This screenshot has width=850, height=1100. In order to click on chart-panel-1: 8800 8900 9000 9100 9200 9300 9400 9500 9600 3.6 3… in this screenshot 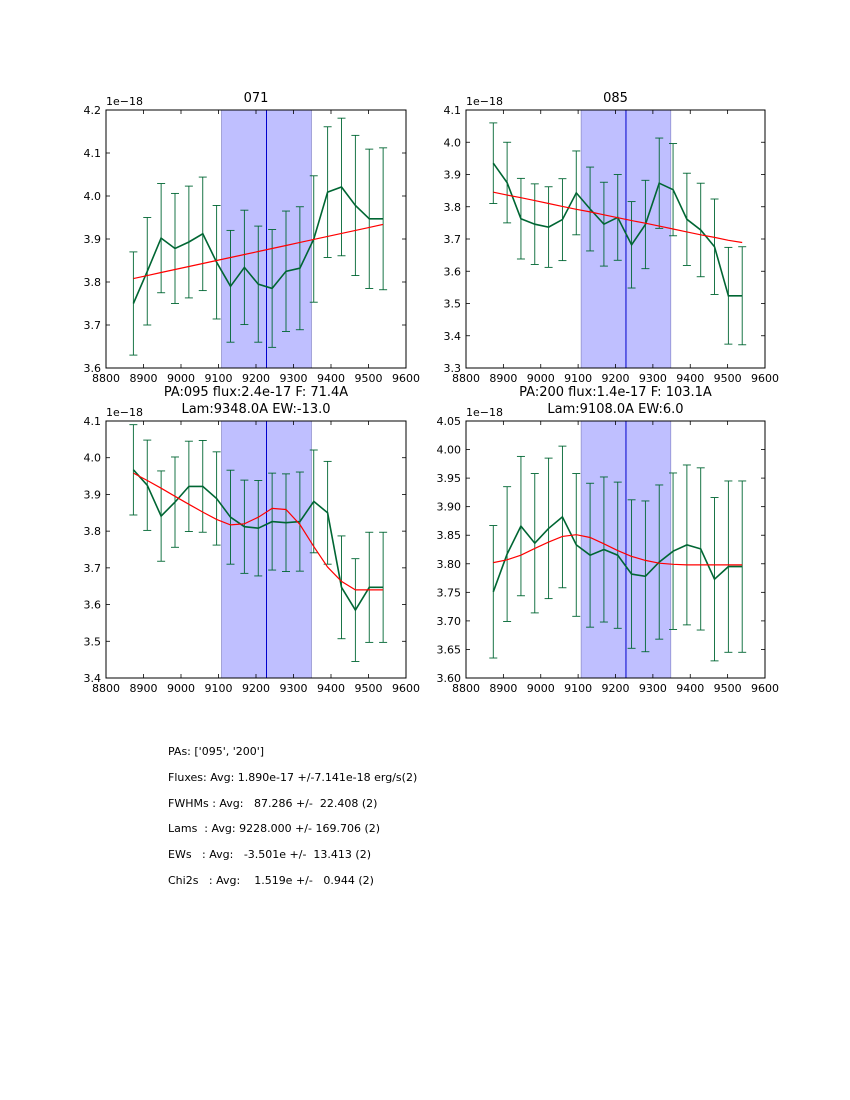, I will do `click(252, 238)`.